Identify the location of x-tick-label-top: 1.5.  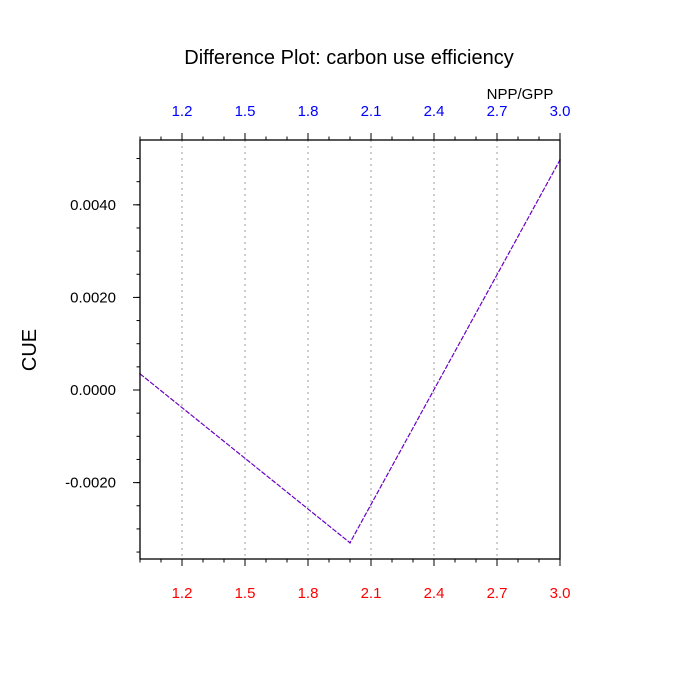
(245, 111).